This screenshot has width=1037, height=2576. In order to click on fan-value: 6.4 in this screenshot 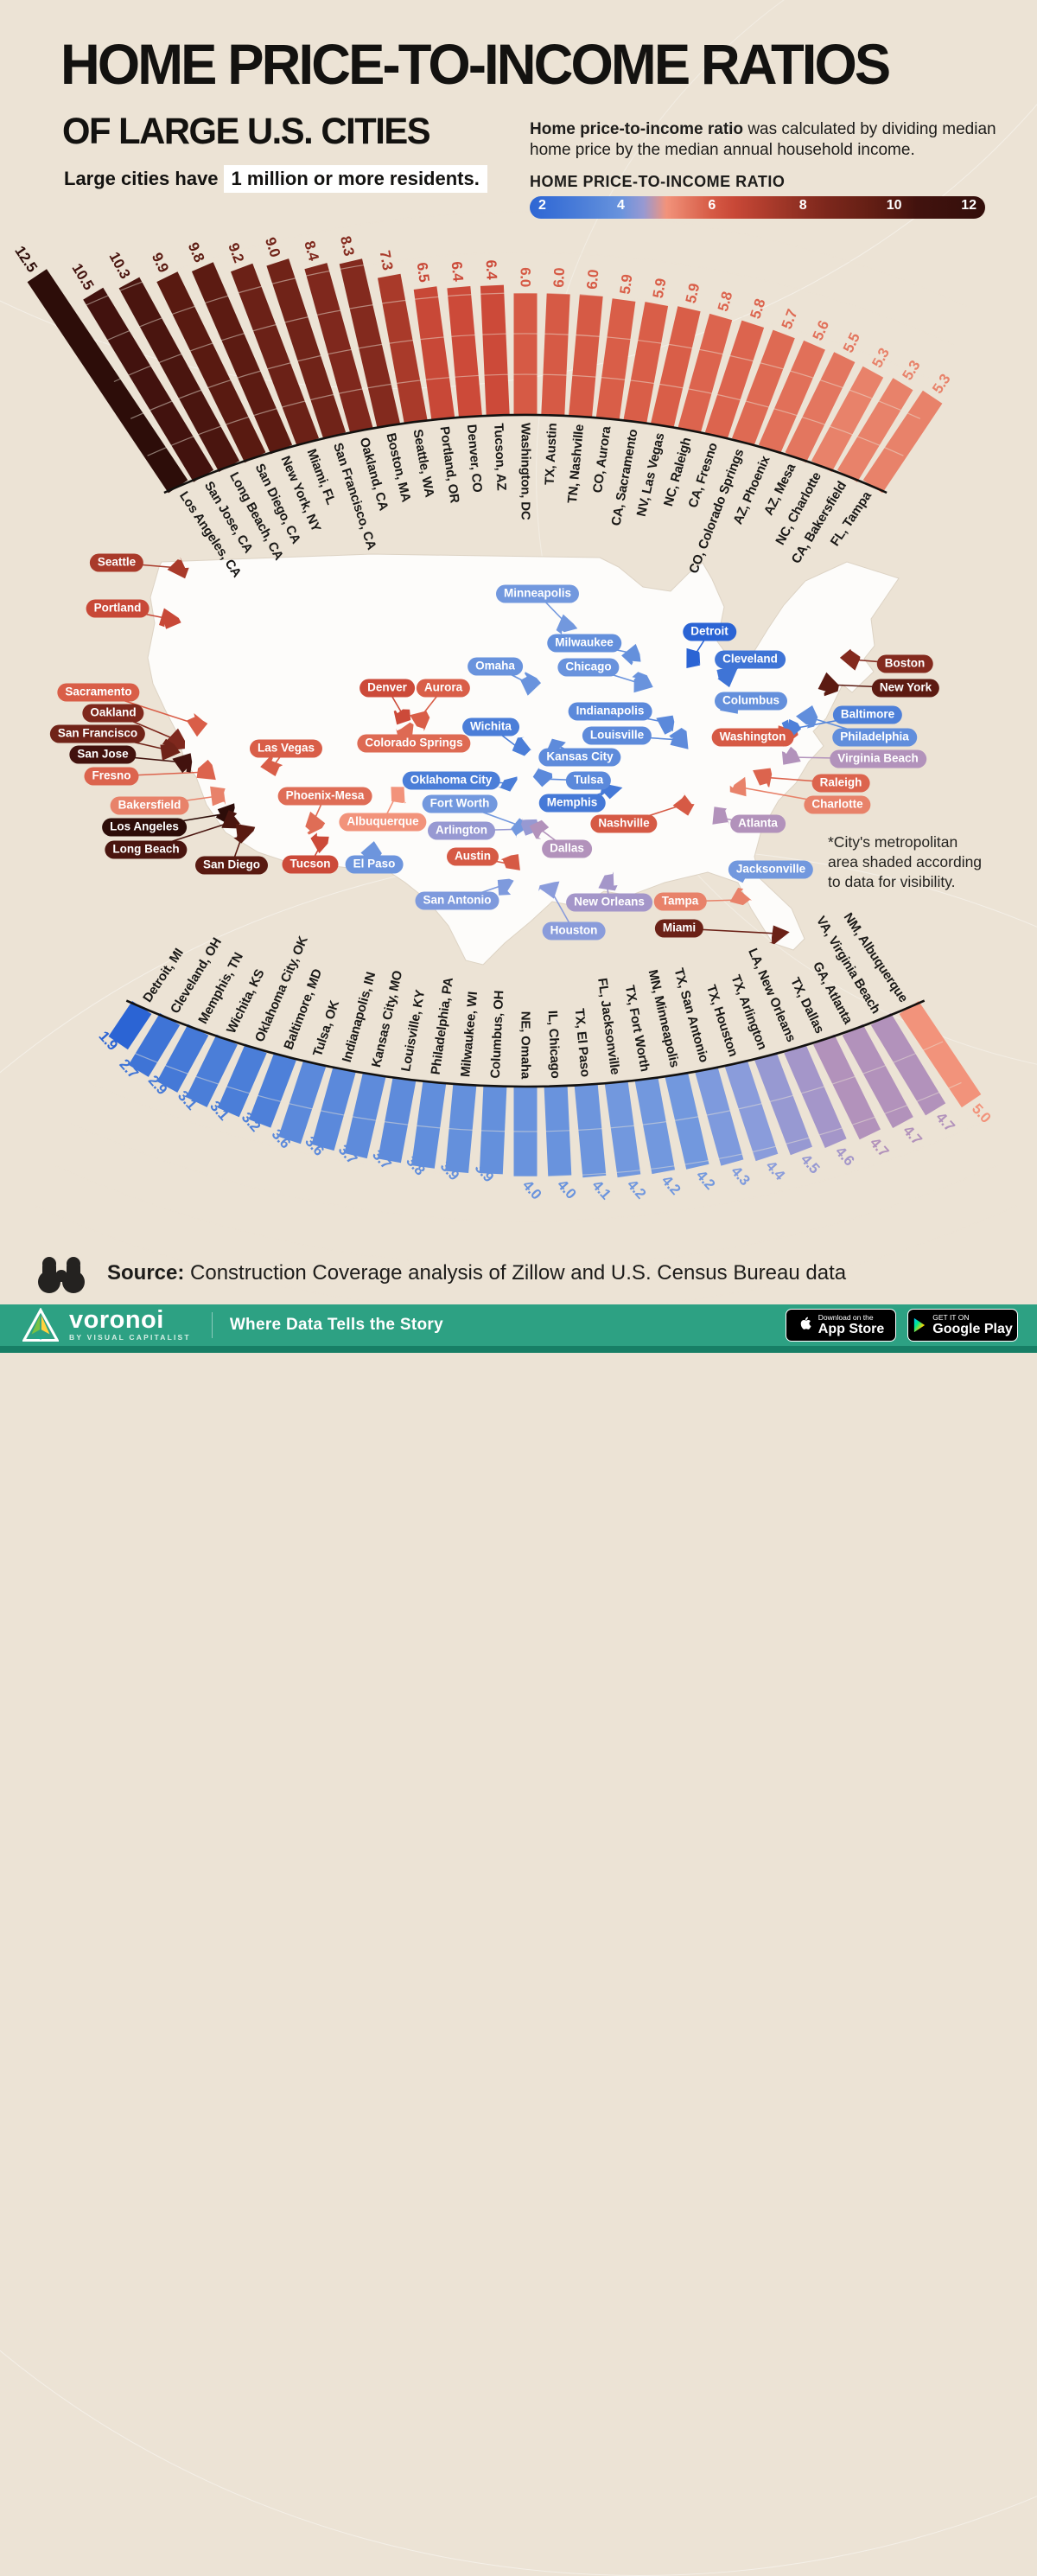, I will do `click(491, 269)`.